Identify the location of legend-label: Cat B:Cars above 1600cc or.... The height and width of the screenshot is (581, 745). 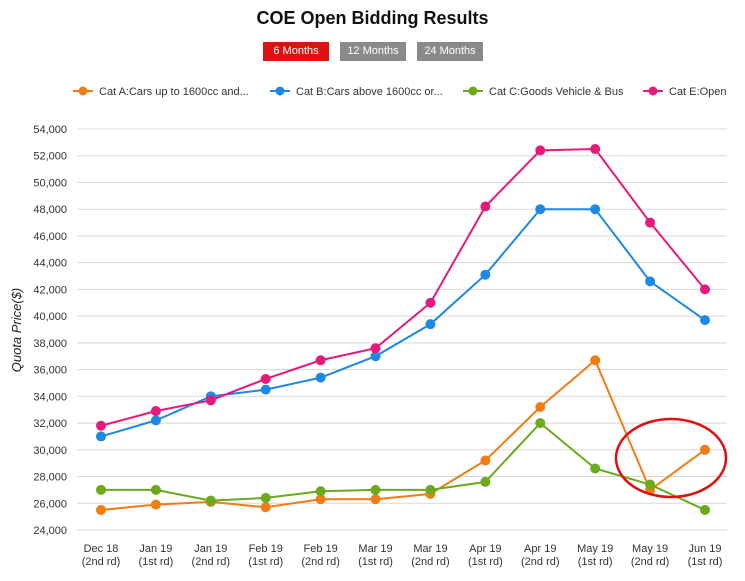
(369, 92).